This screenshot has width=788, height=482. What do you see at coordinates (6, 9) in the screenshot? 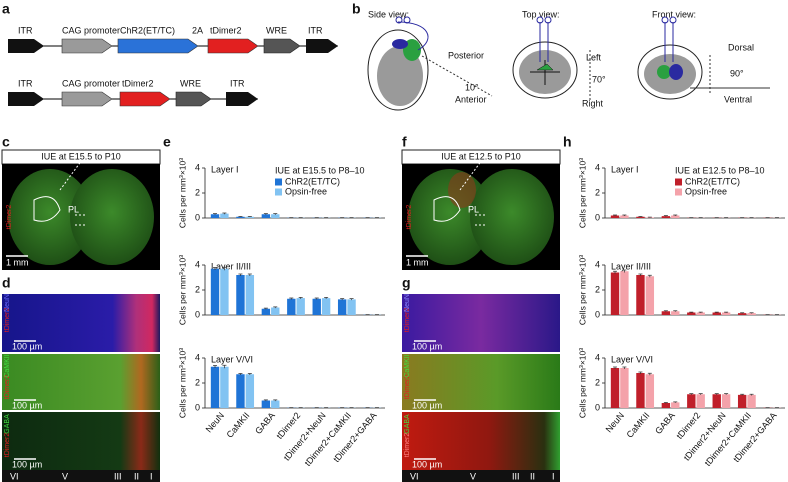
I see `panel-letter: a` at bounding box center [6, 9].